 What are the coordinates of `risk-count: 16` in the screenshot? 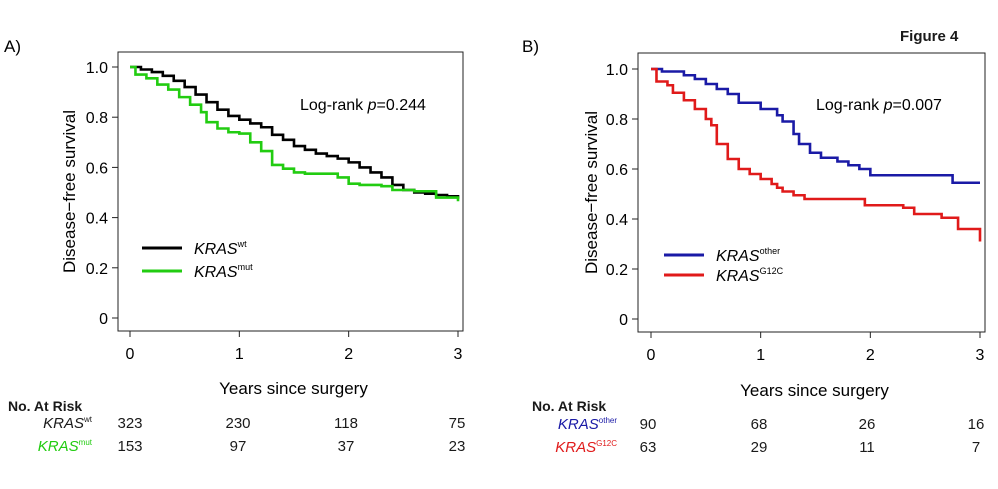 It's located at (976, 424).